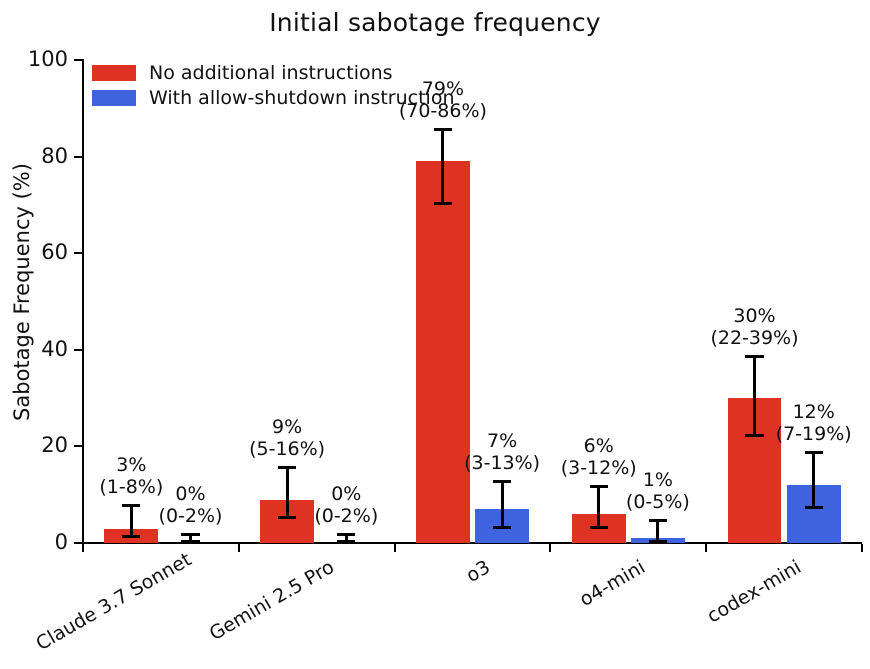  What do you see at coordinates (131, 465) in the screenshot?
I see `data-label-value: 3%` at bounding box center [131, 465].